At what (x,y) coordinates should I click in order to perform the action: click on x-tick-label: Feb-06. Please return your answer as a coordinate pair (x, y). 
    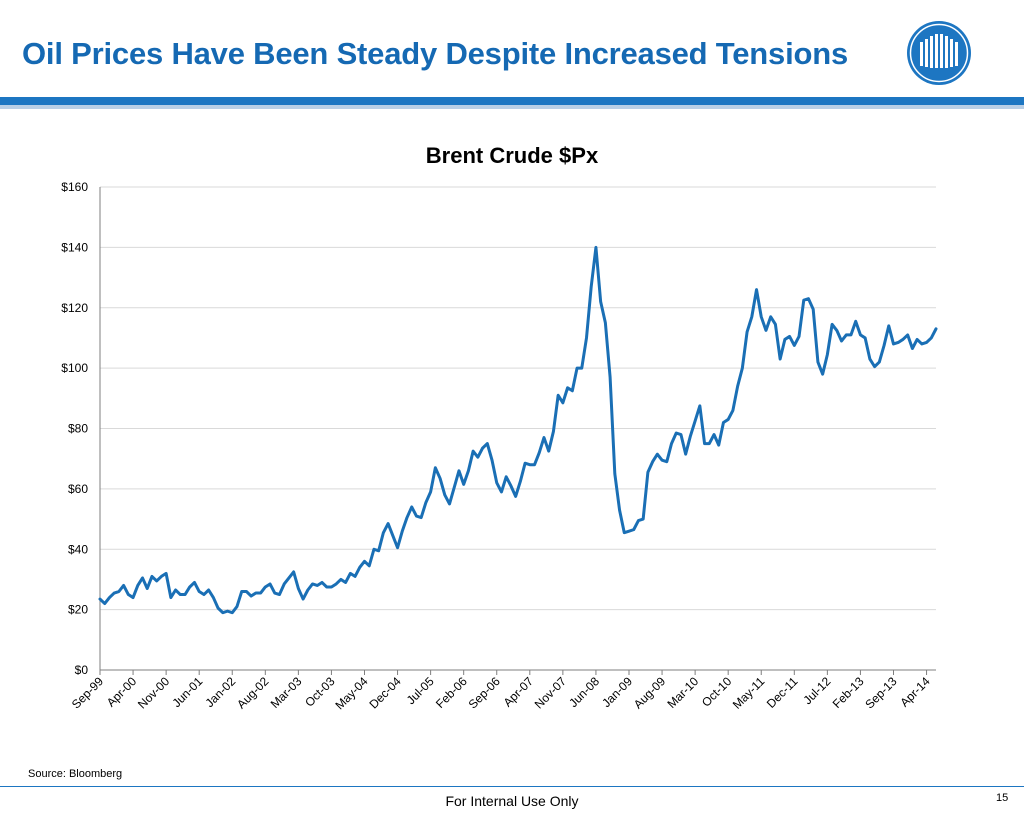
    Looking at the image, I should click on (451, 692).